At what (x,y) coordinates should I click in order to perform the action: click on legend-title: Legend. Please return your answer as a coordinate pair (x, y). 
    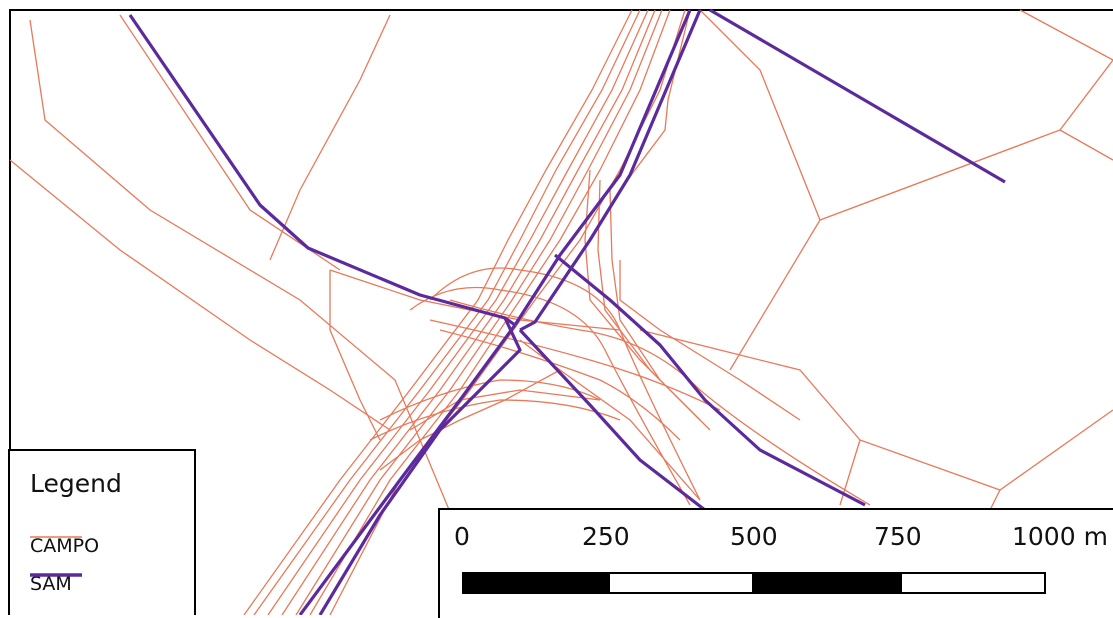
    Looking at the image, I should click on (76, 483).